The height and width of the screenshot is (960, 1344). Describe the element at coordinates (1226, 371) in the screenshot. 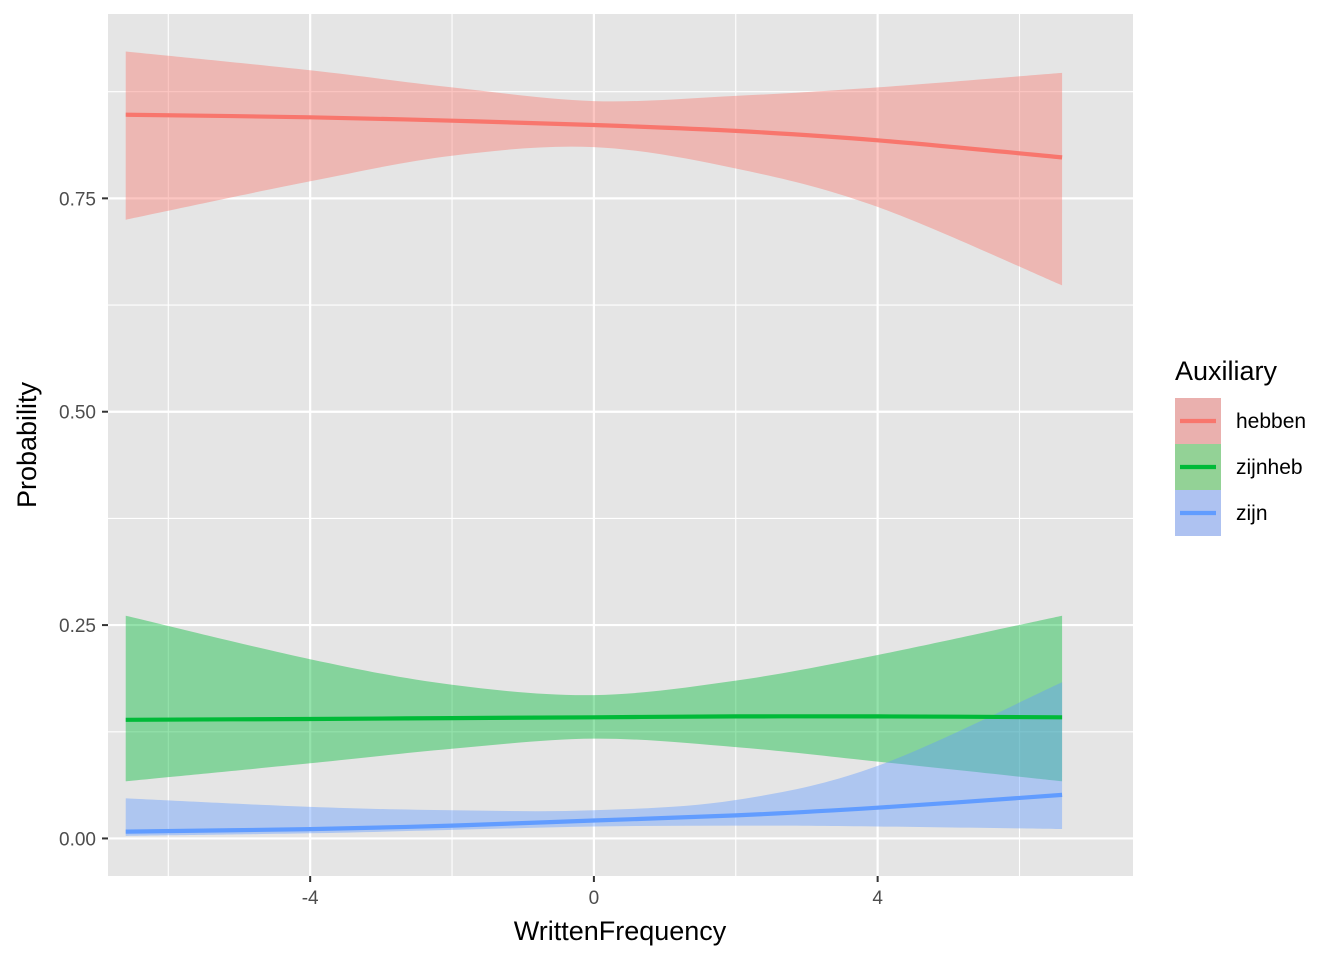

I see `legend-title: Auxiliary` at that location.